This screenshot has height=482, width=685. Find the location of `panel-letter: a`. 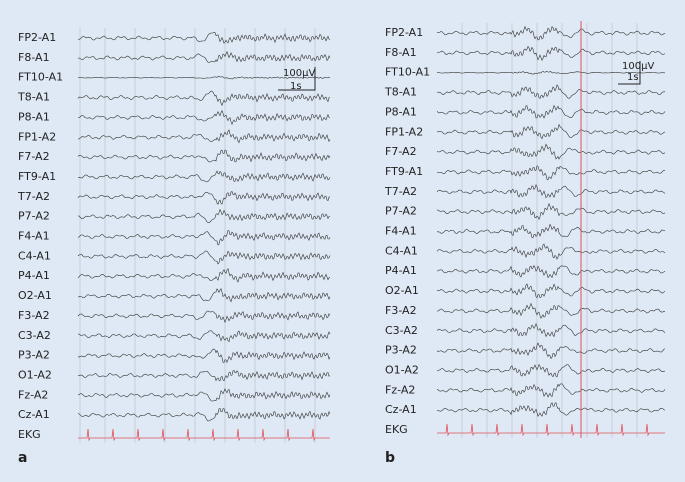

panel-letter: a is located at coordinates (22, 458).